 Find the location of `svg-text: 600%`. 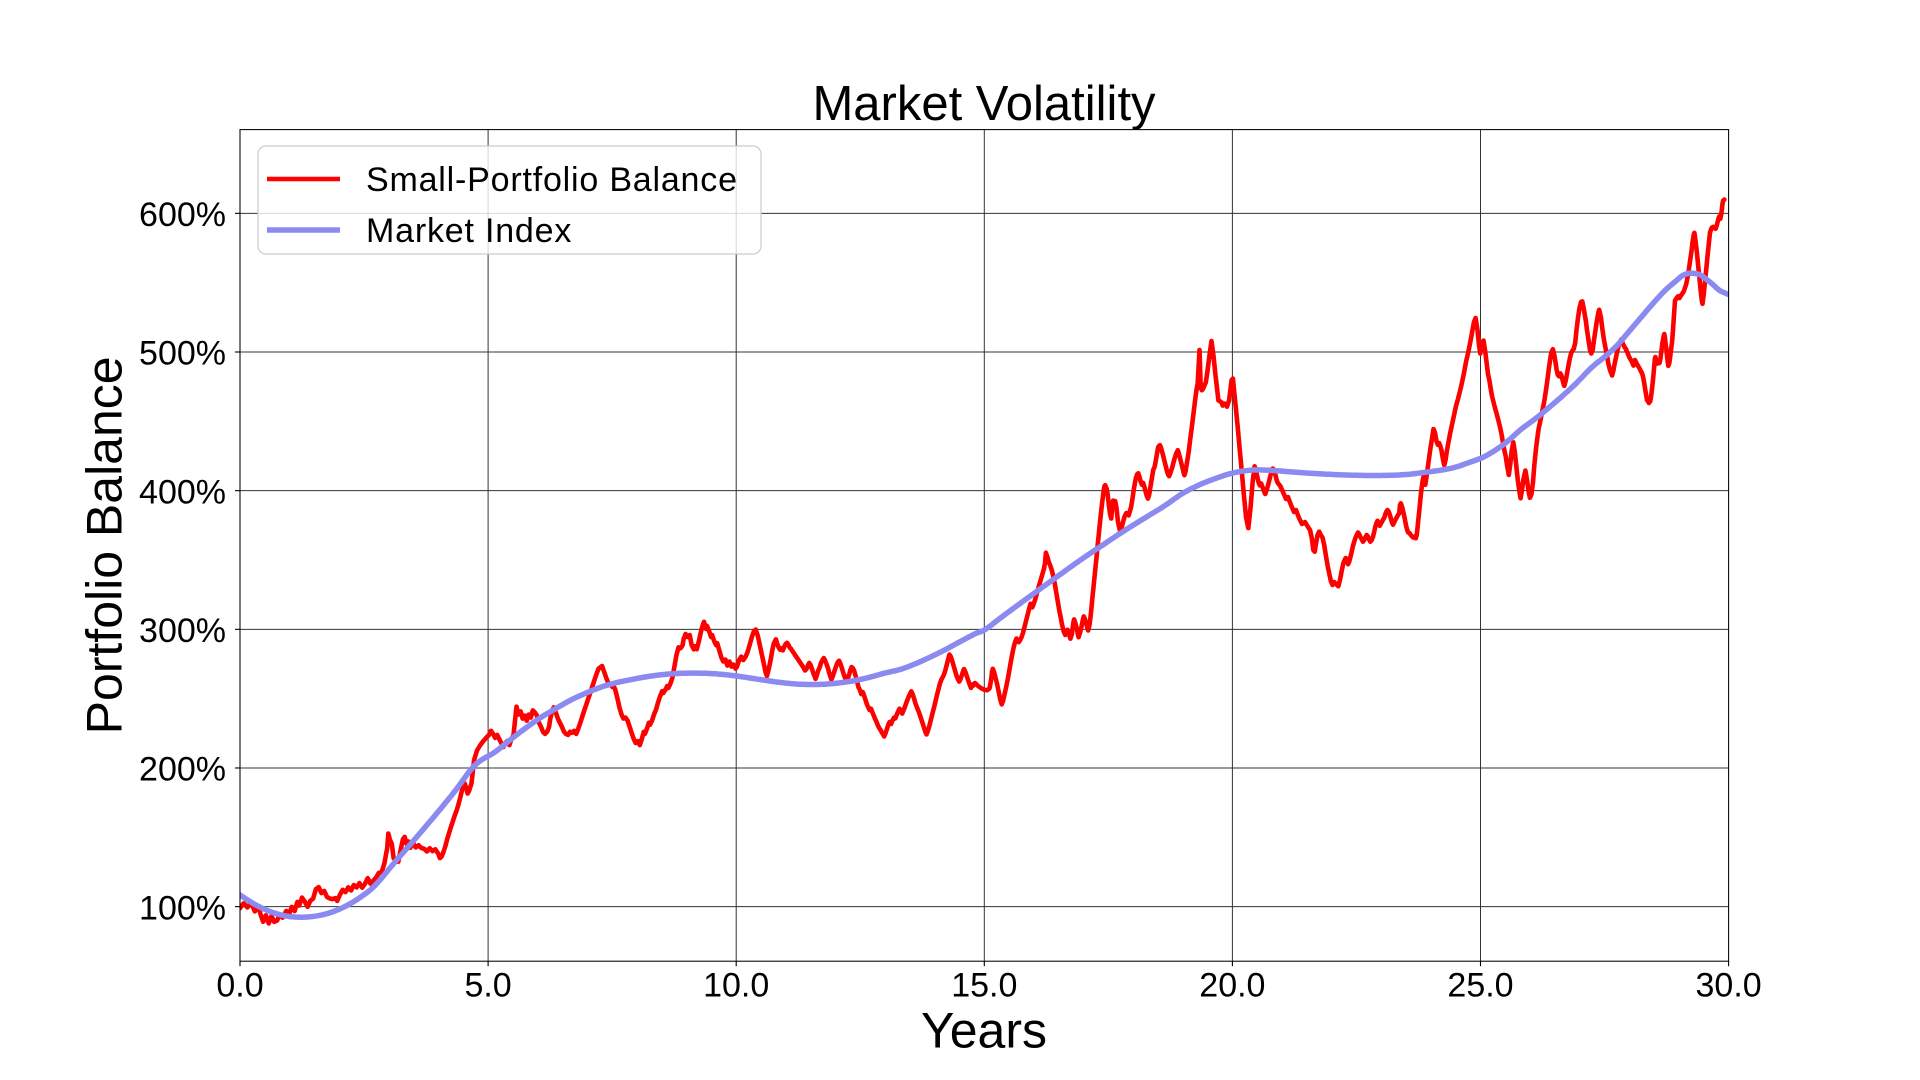

svg-text: 600% is located at coordinates (182, 215).